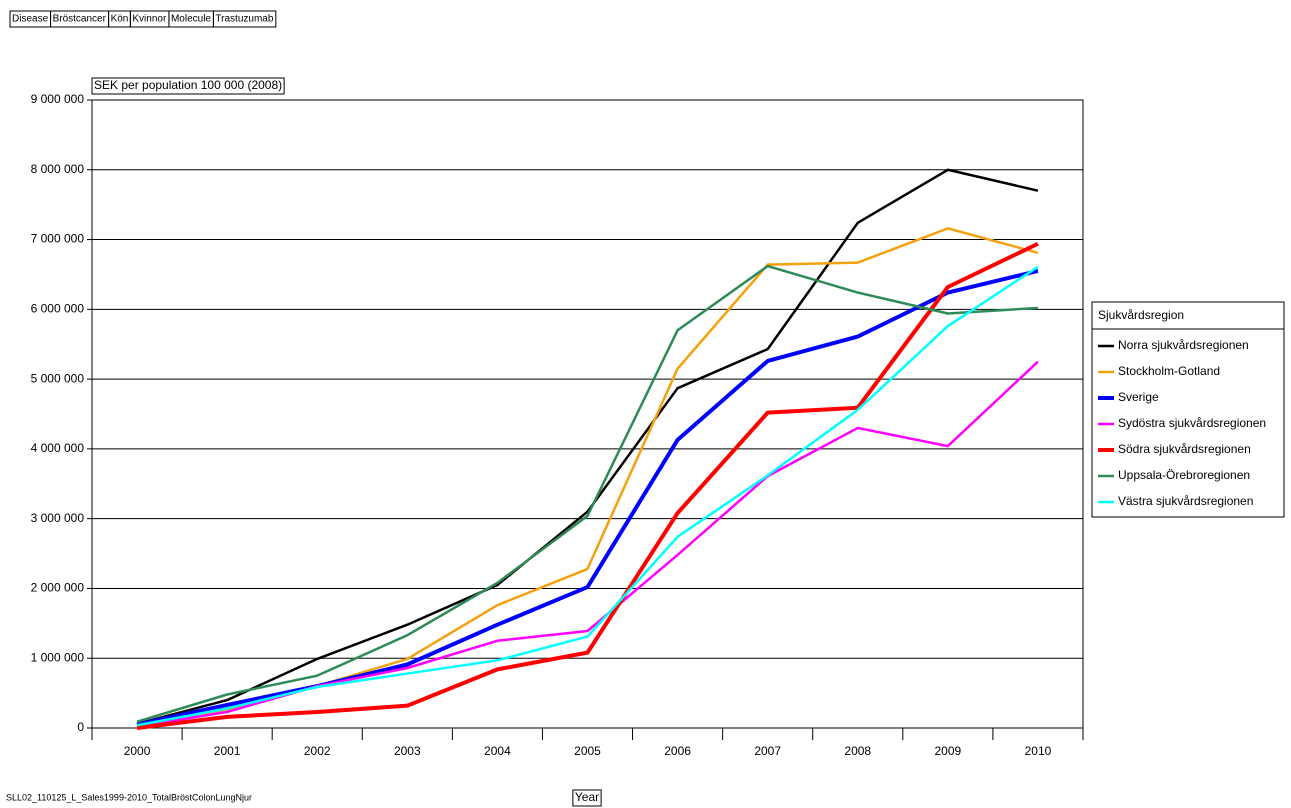 This screenshot has height=808, width=1291. Describe the element at coordinates (1192, 423) in the screenshot. I see `legend-label: Sydöstra sjukvårdsregionen` at that location.